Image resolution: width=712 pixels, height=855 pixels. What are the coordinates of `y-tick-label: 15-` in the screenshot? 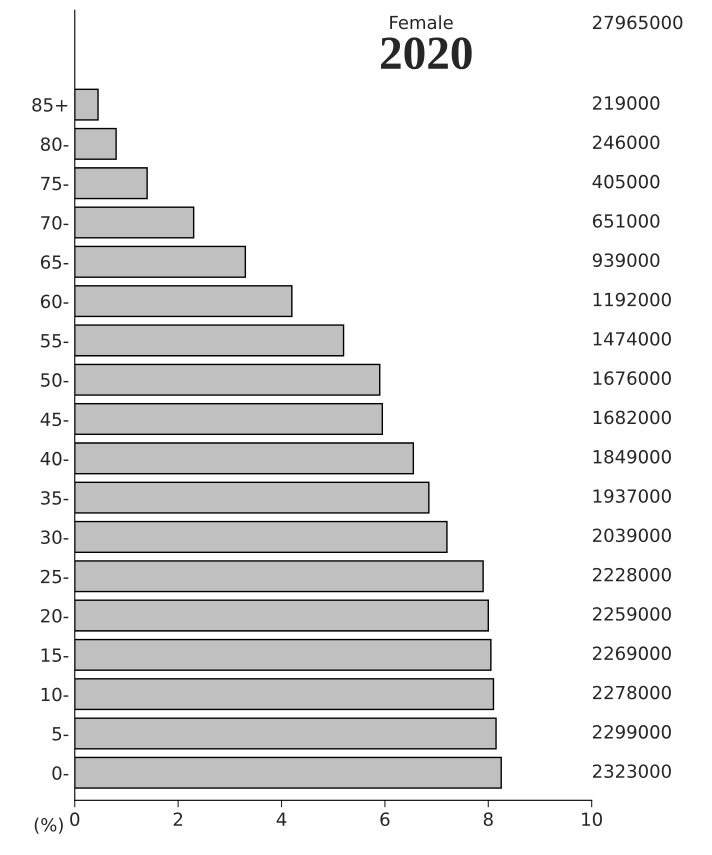 It's located at (55, 655).